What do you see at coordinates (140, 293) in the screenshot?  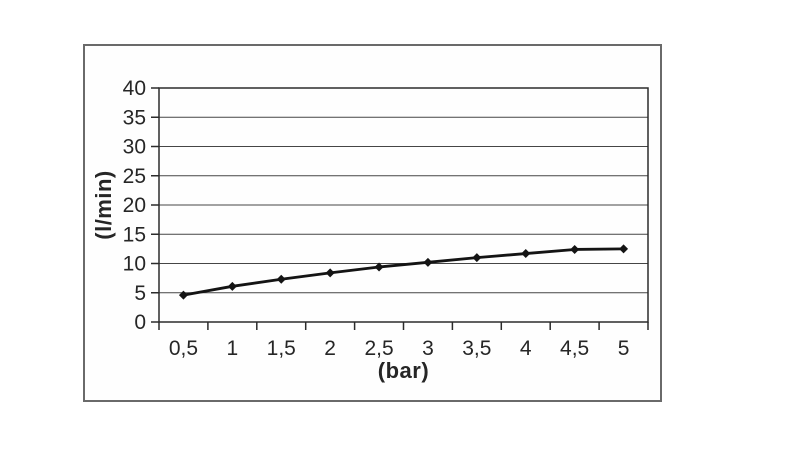 I see `y-tick-label: 5` at bounding box center [140, 293].